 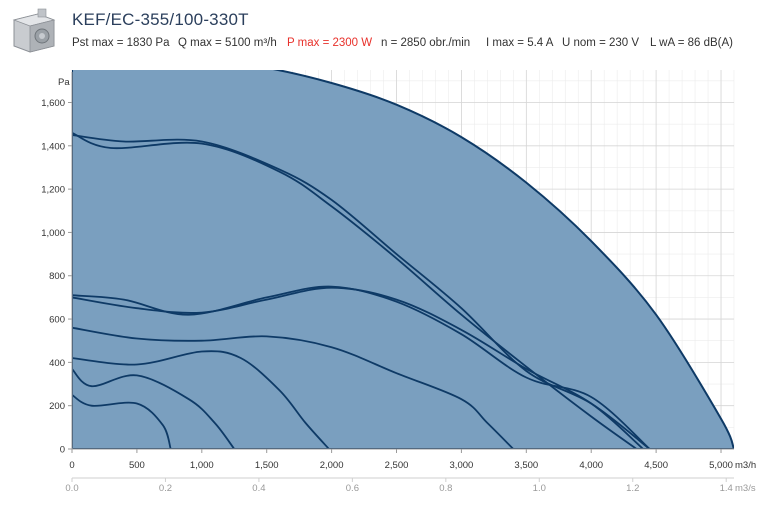 I want to click on spec-n: n = 2850 obr./min, so click(x=426, y=43).